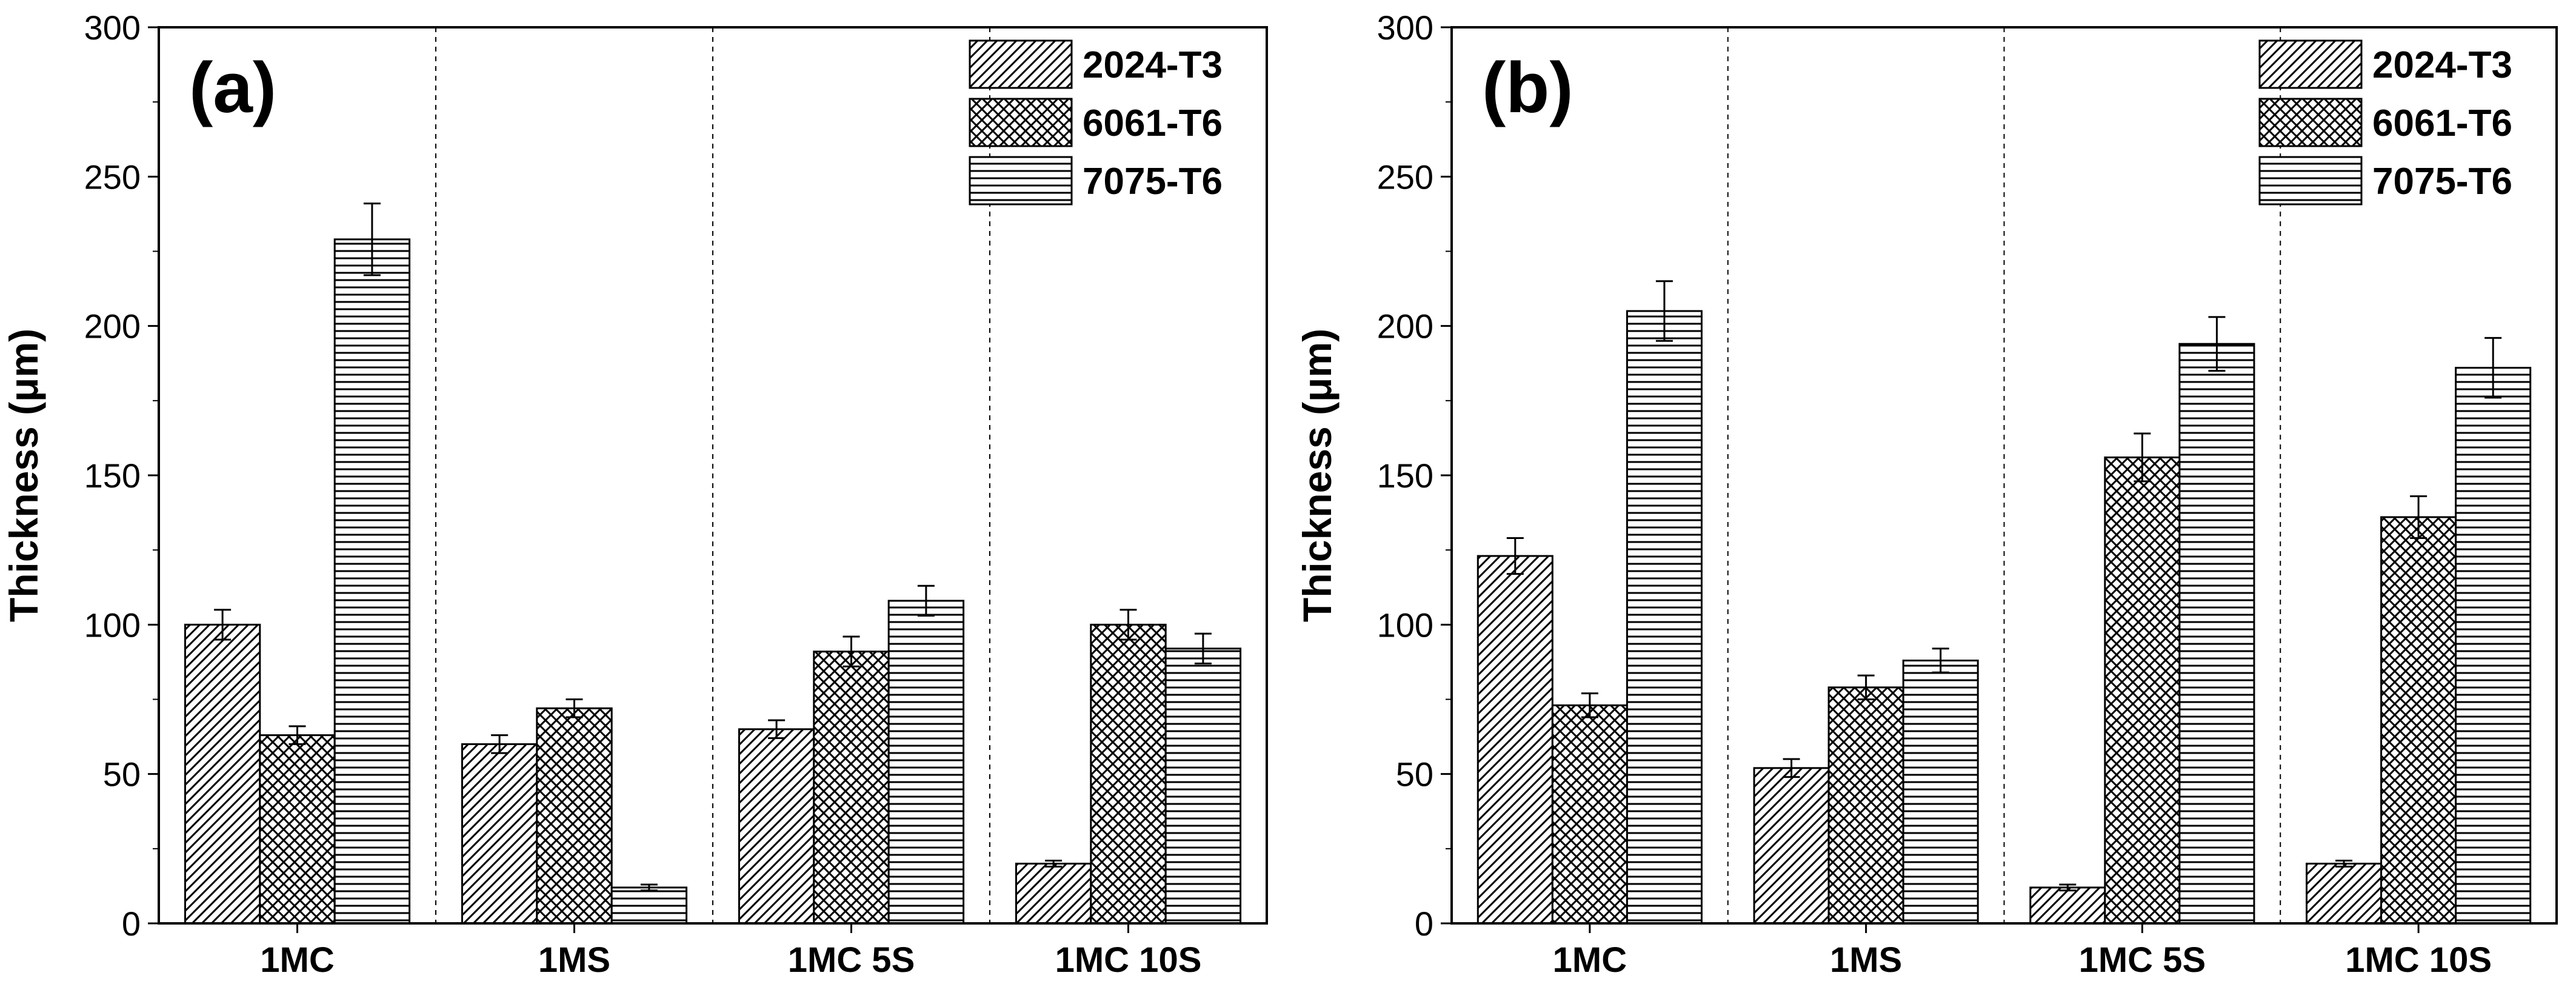 Image resolution: width=2576 pixels, height=1004 pixels. Describe the element at coordinates (232, 88) in the screenshot. I see `panel-label: (a)` at that location.